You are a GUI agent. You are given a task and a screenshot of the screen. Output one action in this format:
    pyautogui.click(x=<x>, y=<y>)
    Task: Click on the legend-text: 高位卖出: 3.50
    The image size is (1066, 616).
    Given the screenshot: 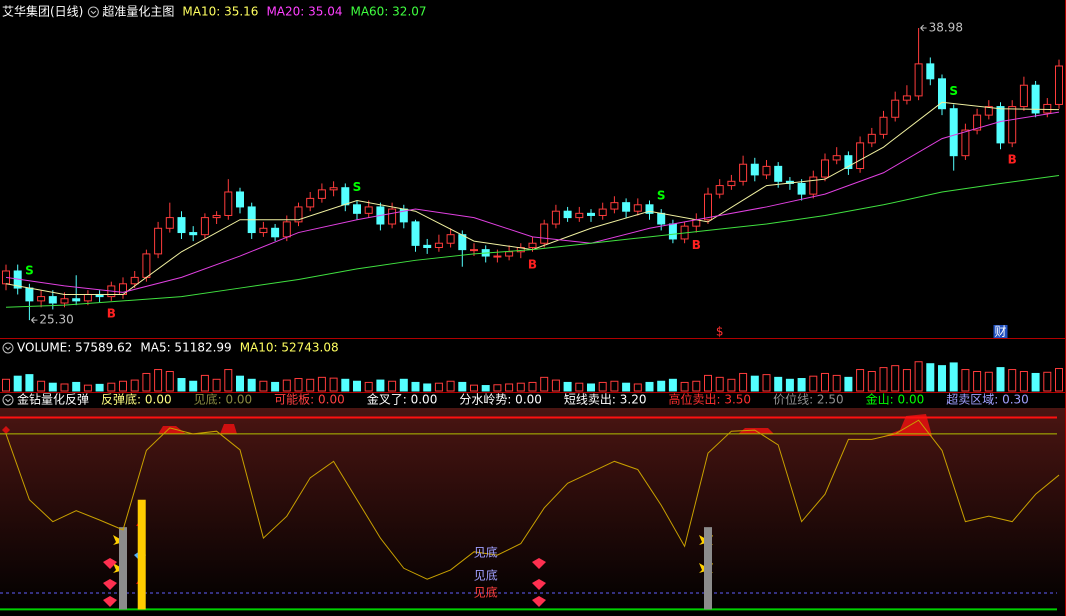 What is the action you would take?
    pyautogui.click(x=709, y=399)
    